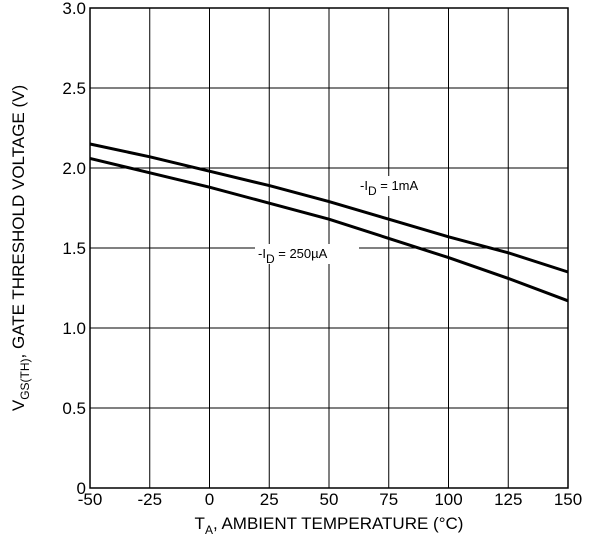 The height and width of the screenshot is (537, 591). I want to click on x-tick-label: 0, so click(209, 499).